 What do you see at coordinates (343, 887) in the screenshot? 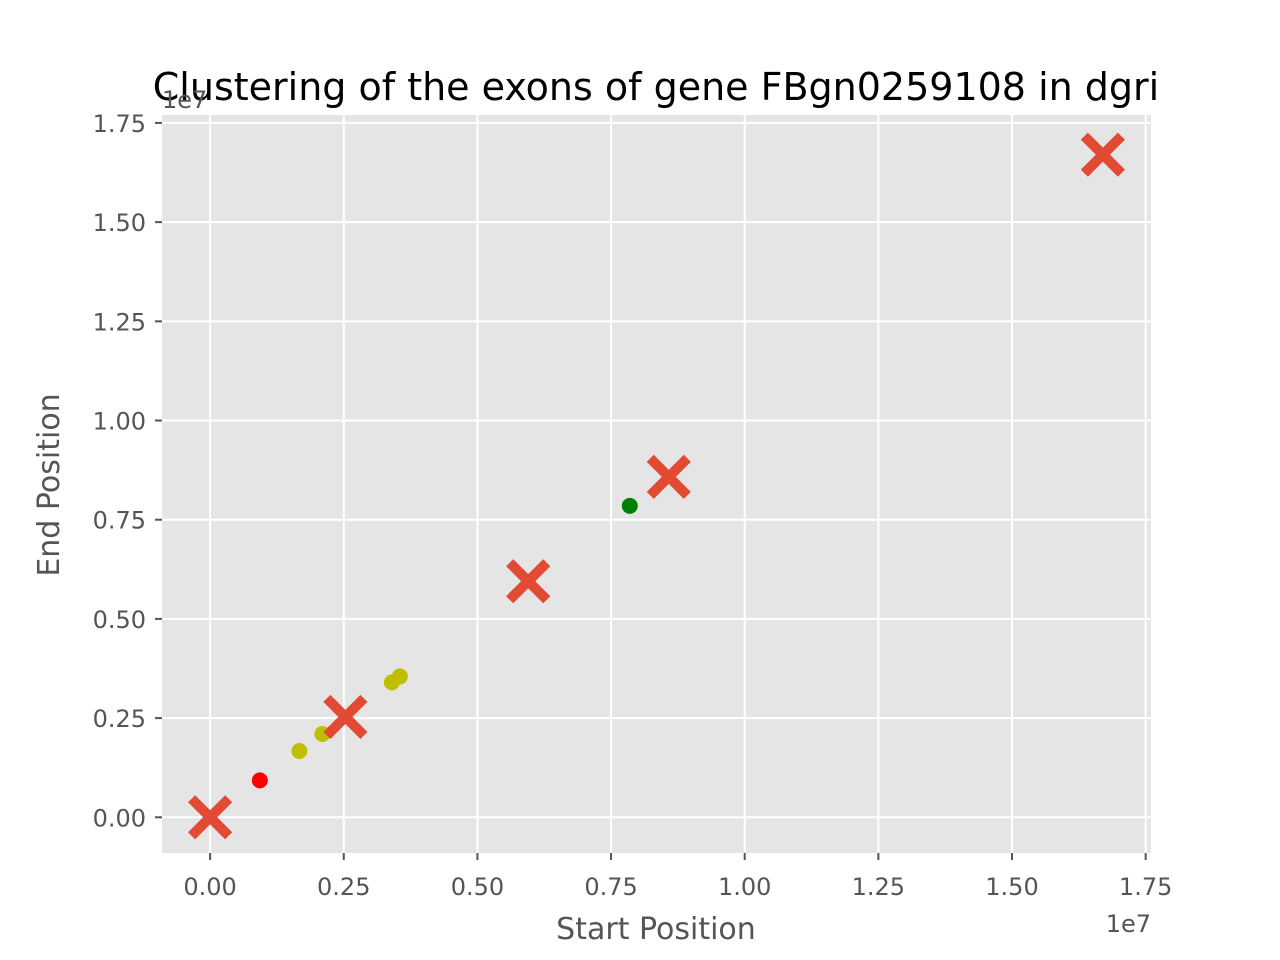
I see `x-tick-label: 0.25` at bounding box center [343, 887].